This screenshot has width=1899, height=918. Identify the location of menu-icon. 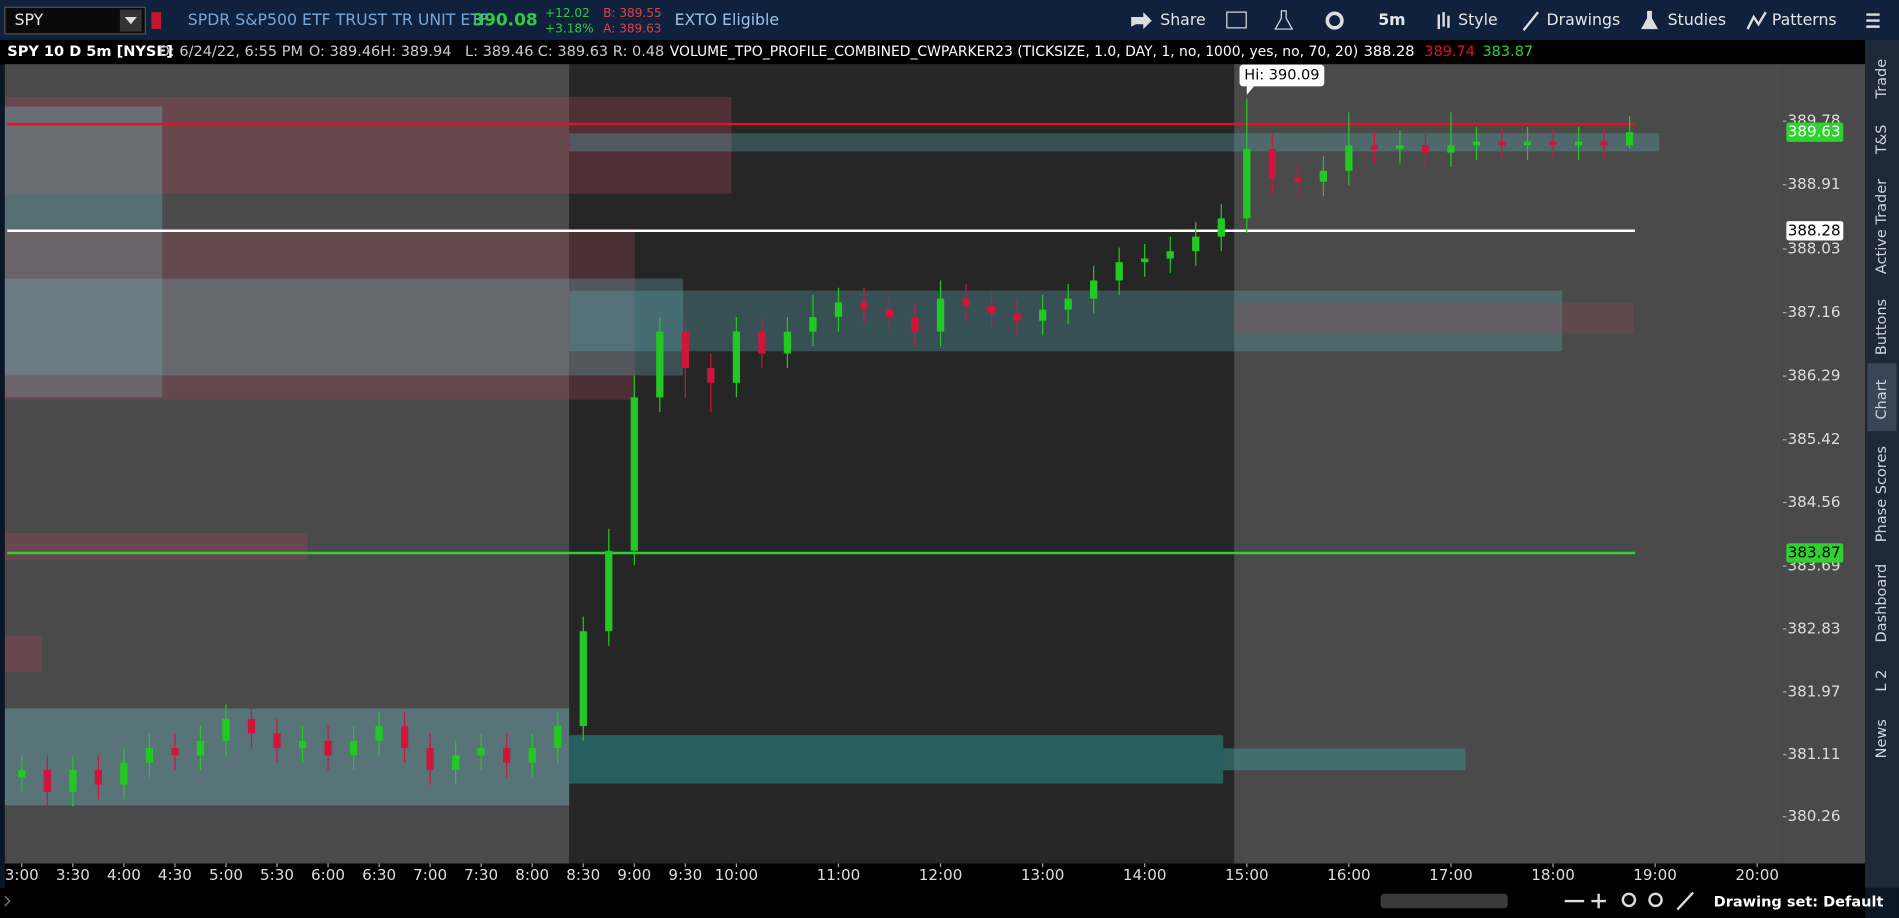
(1873, 20).